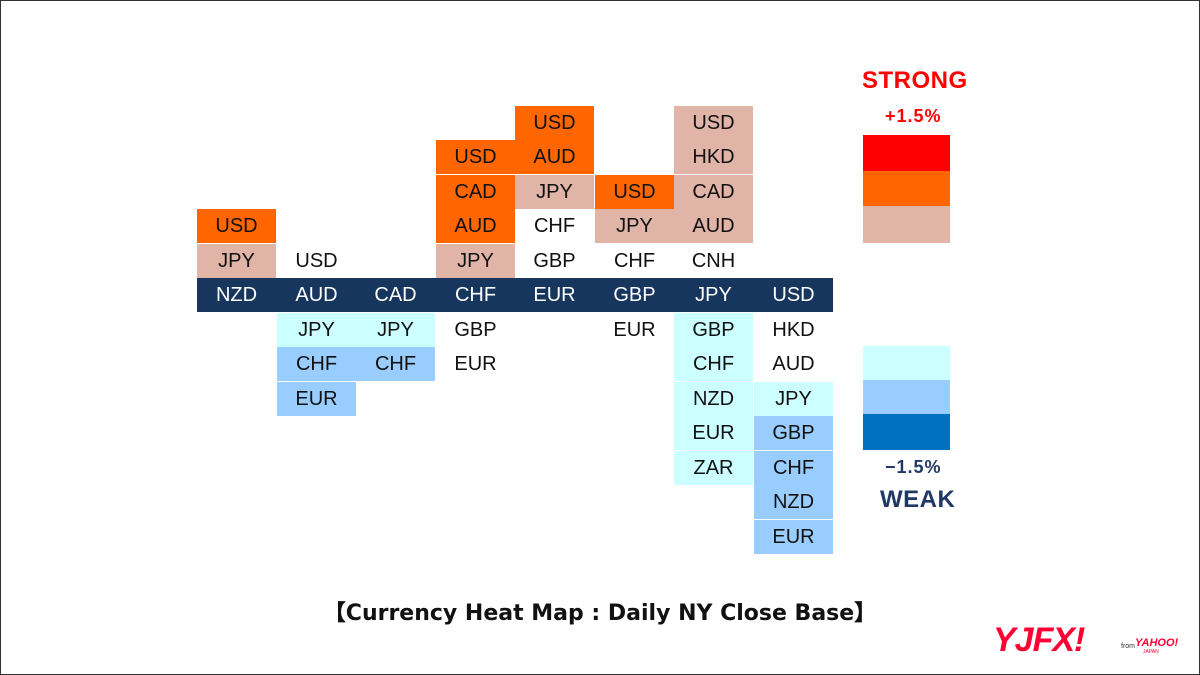 Image resolution: width=1200 pixels, height=675 pixels. I want to click on logo-brand: YJFX!, so click(1039, 640).